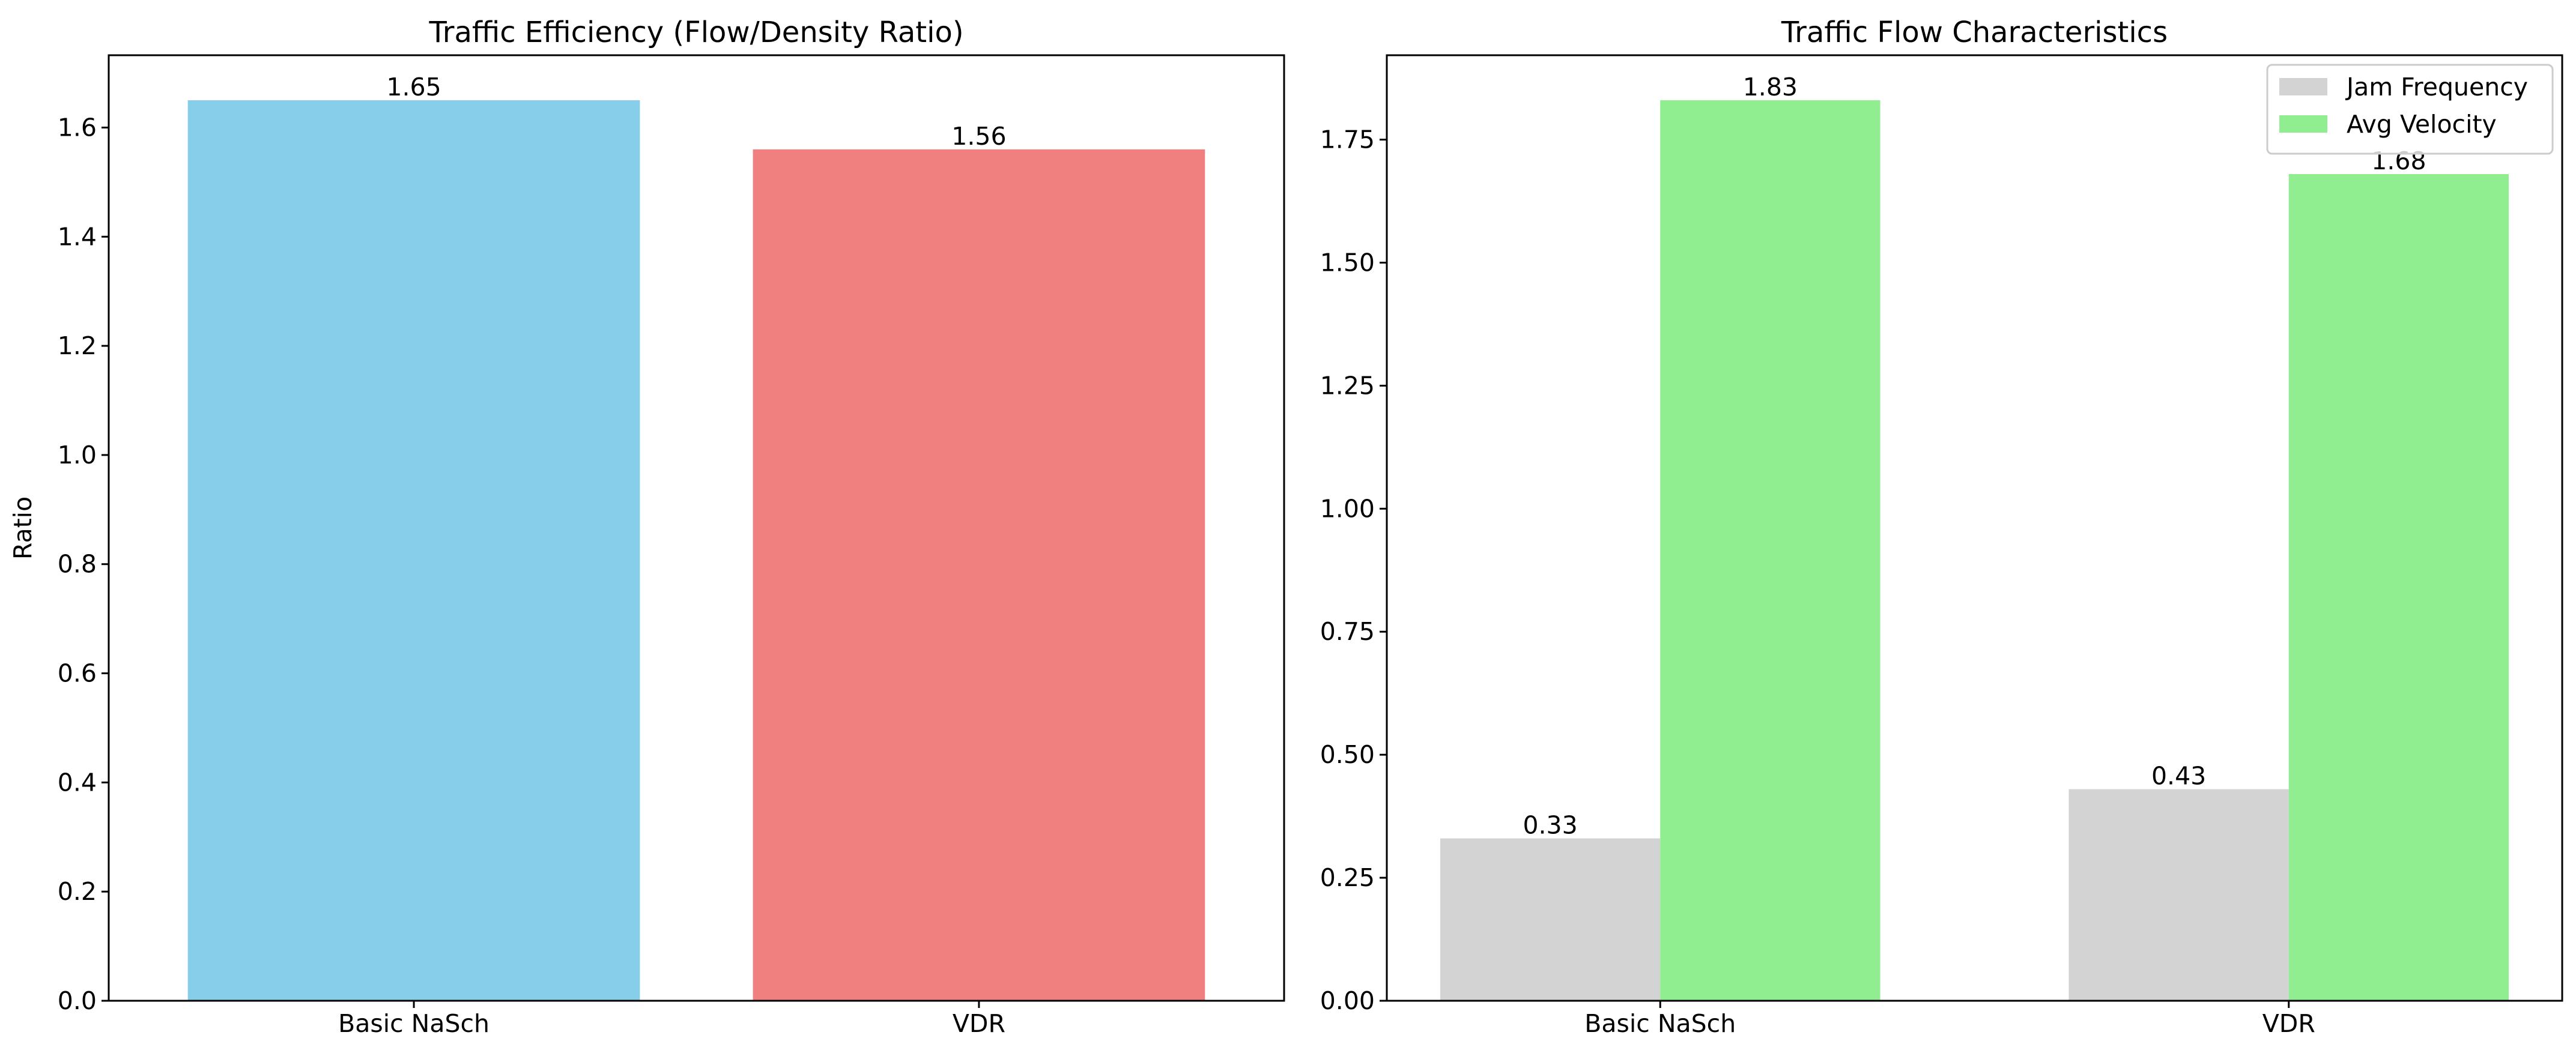 The image size is (2576, 1062). I want to click on y-tick-label: 1.00, so click(1347, 508).